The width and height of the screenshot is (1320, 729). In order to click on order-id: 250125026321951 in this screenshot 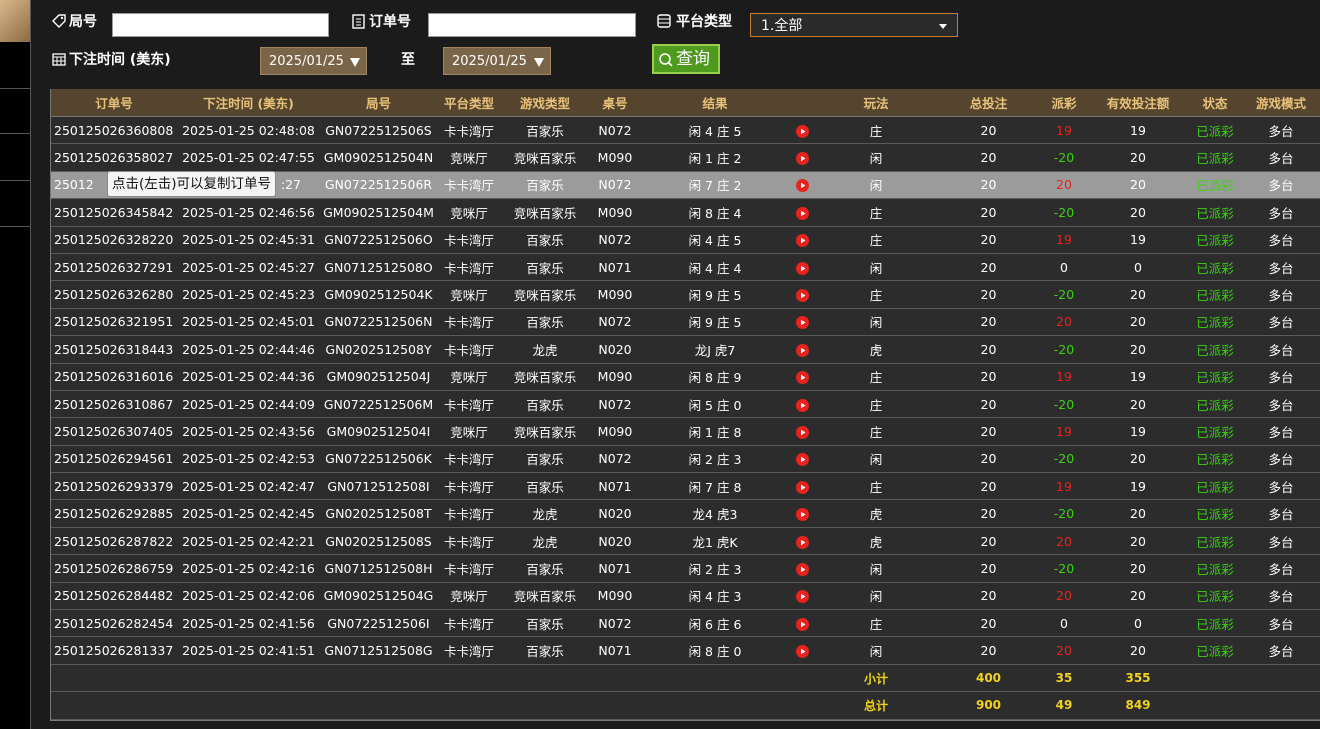, I will do `click(114, 322)`.